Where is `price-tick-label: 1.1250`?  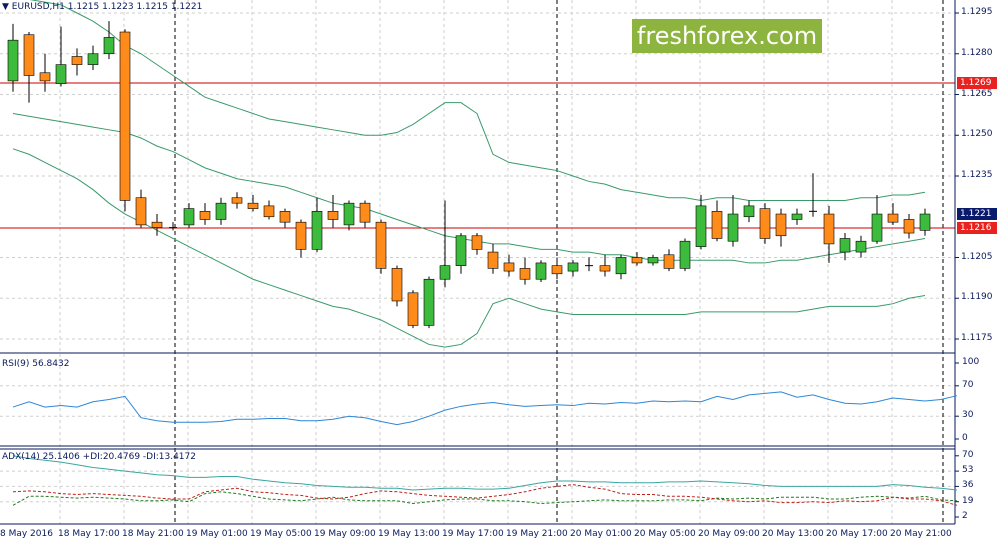
price-tick-label: 1.1250 is located at coordinates (977, 134).